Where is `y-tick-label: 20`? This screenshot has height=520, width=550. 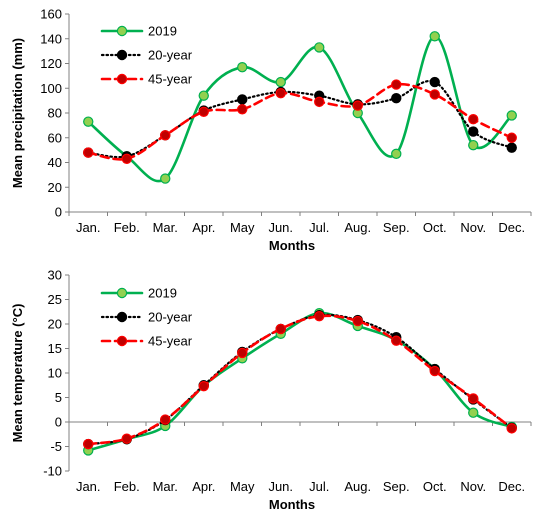
y-tick-label: 20 is located at coordinates (55, 324).